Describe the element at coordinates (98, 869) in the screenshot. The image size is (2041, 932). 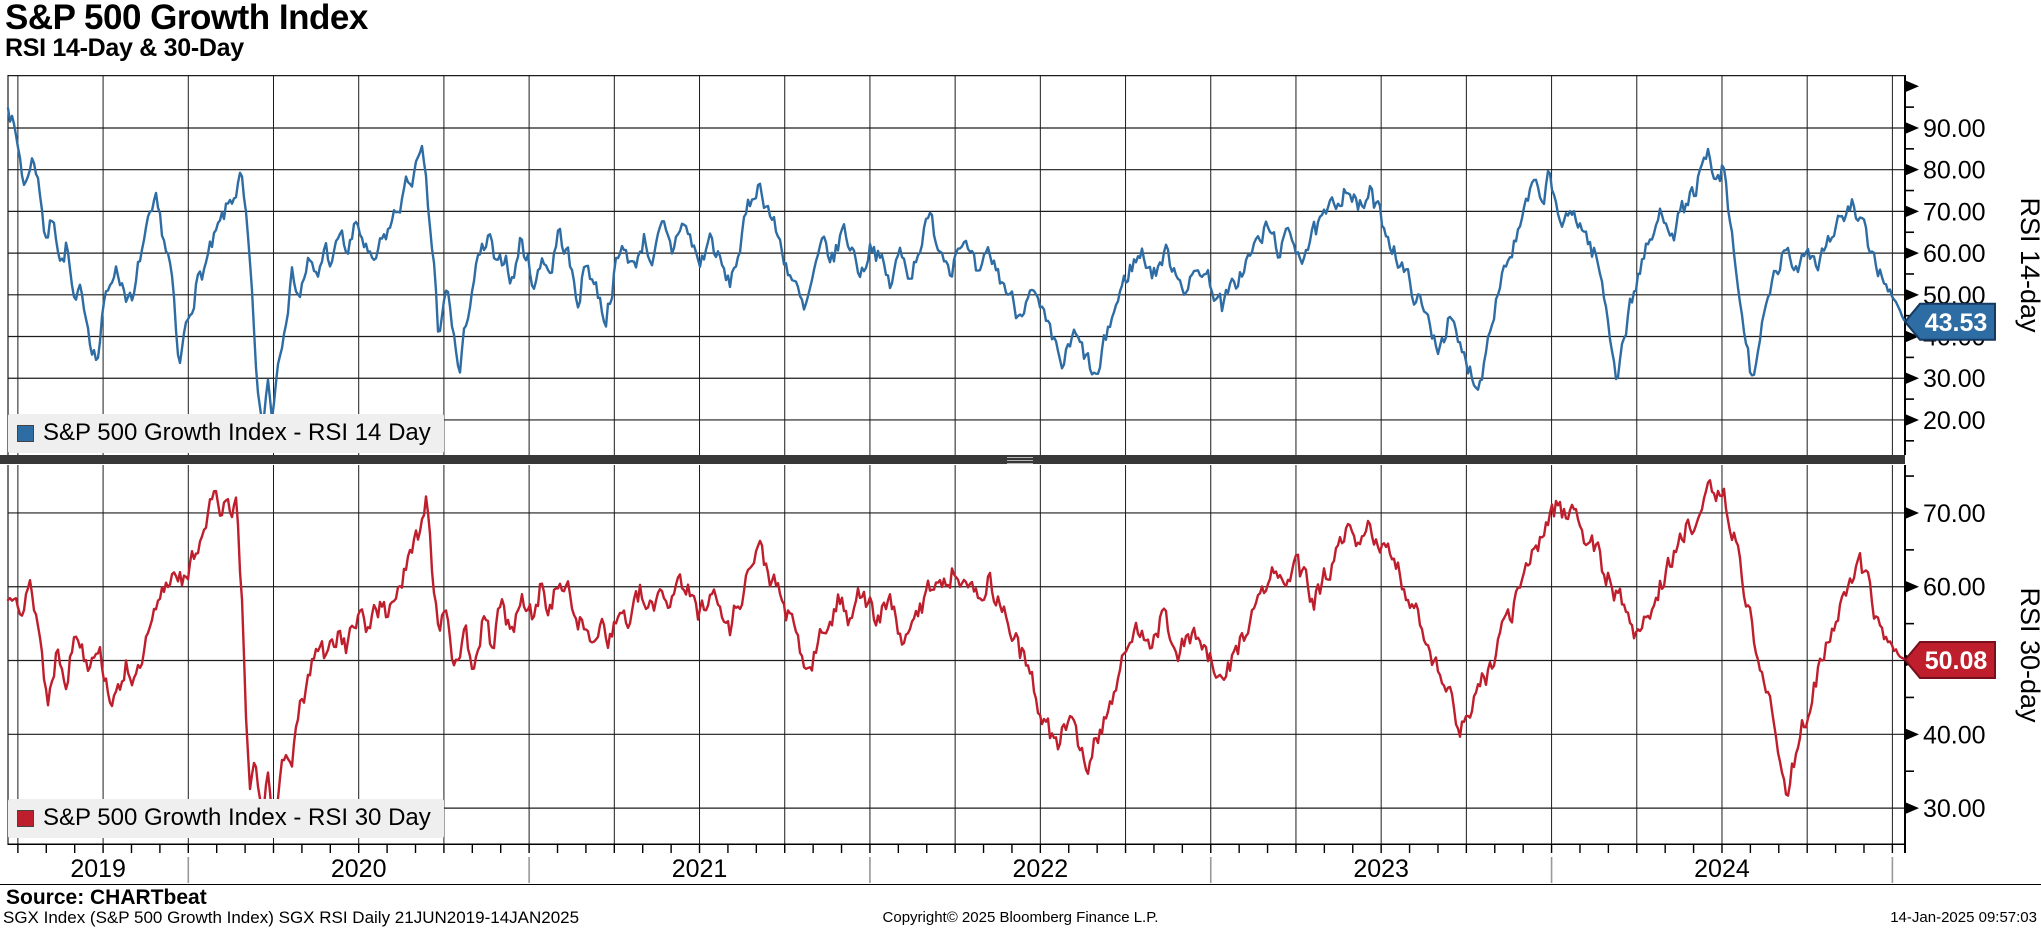
I see `year-label: 2019` at that location.